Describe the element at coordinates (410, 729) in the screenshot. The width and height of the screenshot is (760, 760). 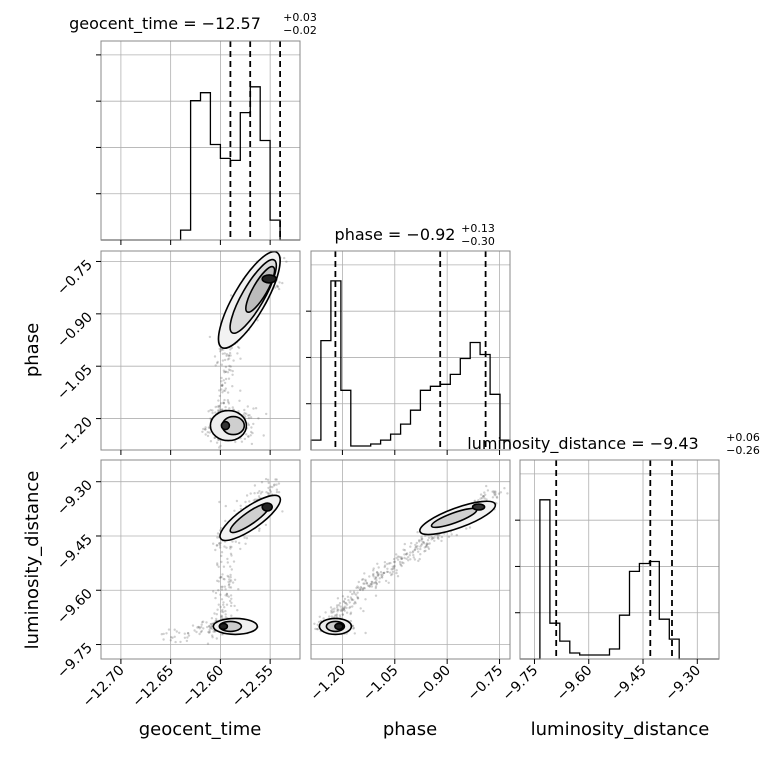
I see `x-axis-label: phase` at that location.